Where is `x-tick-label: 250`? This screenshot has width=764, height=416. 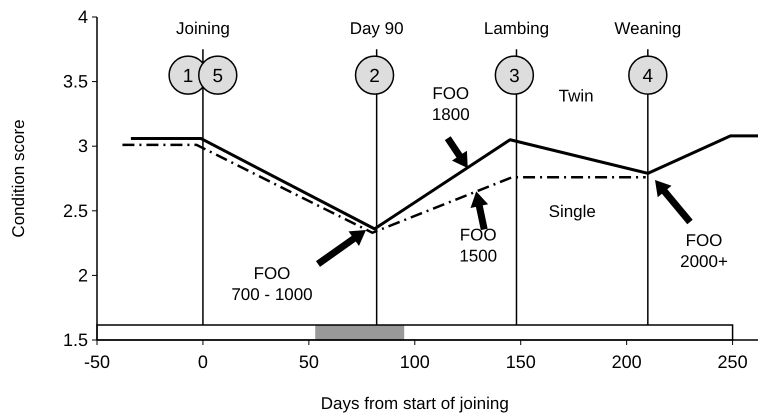
x-tick-label: 250 is located at coordinates (733, 362).